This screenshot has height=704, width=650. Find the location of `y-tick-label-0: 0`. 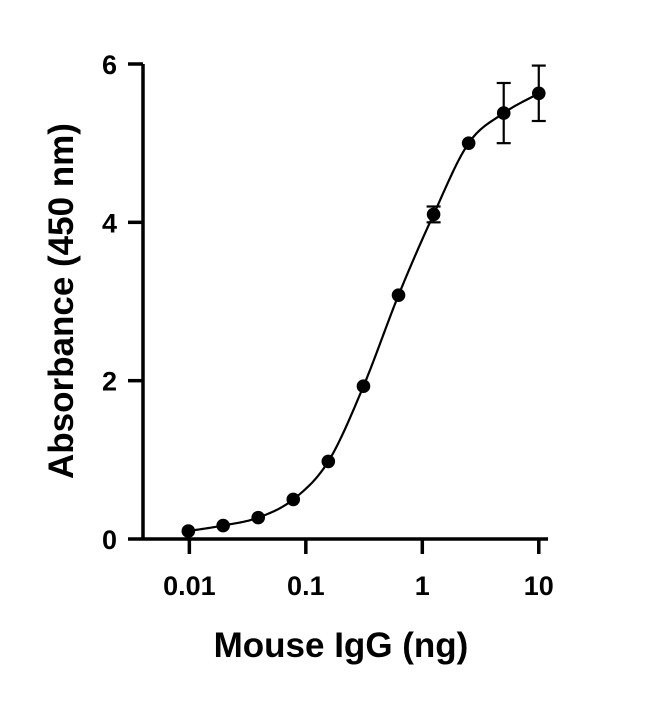

y-tick-label-0: 0 is located at coordinates (109, 540).